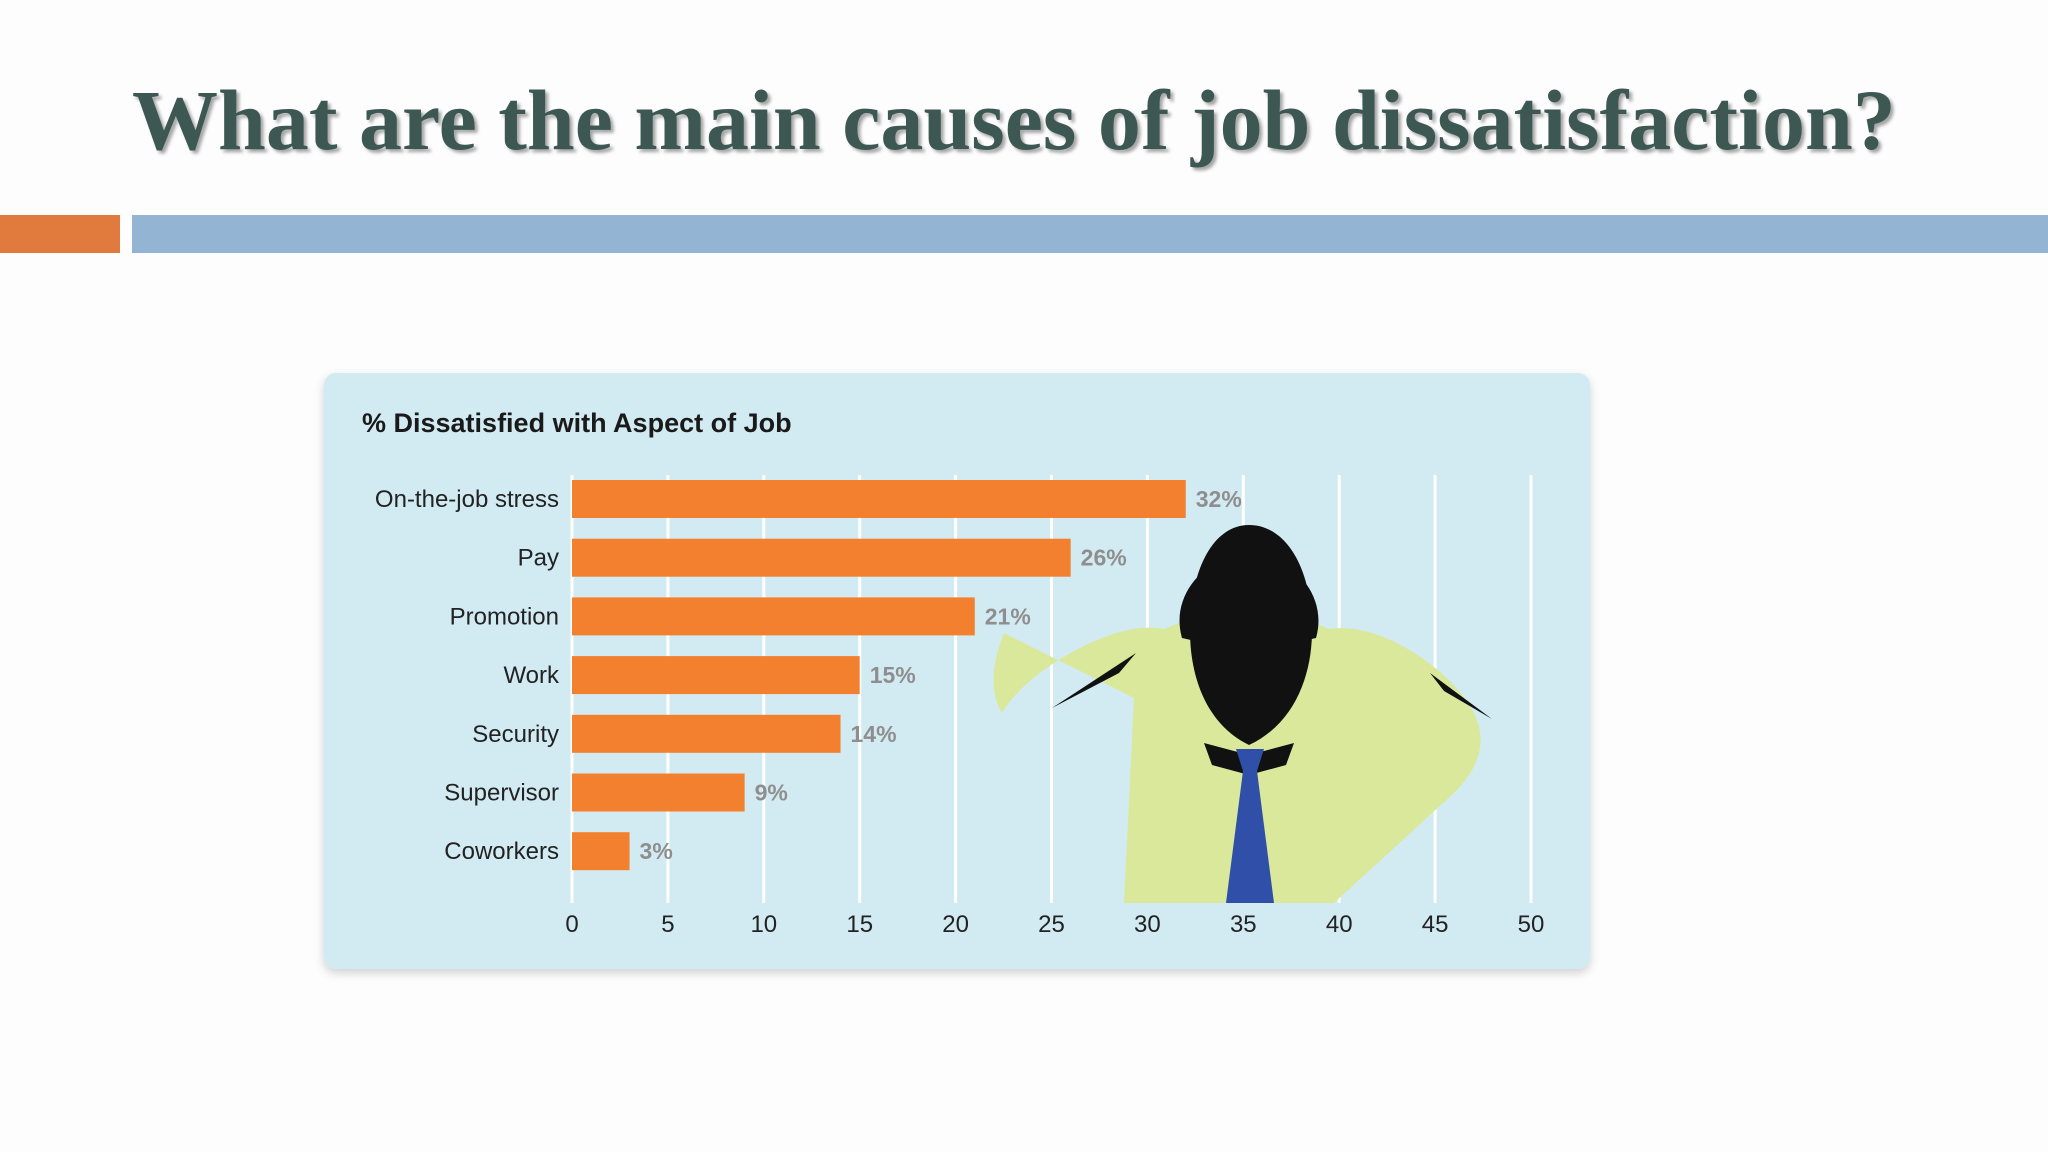 The image size is (2048, 1152). I want to click on value-label: 3%, so click(656, 851).